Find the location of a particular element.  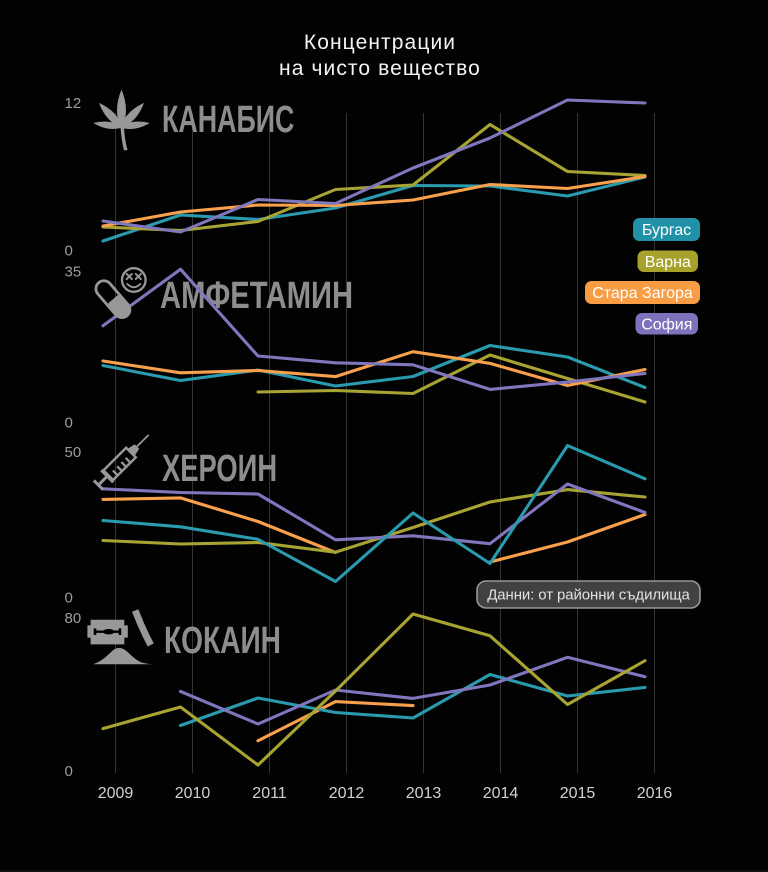

svg-text: 50 is located at coordinates (73, 452).